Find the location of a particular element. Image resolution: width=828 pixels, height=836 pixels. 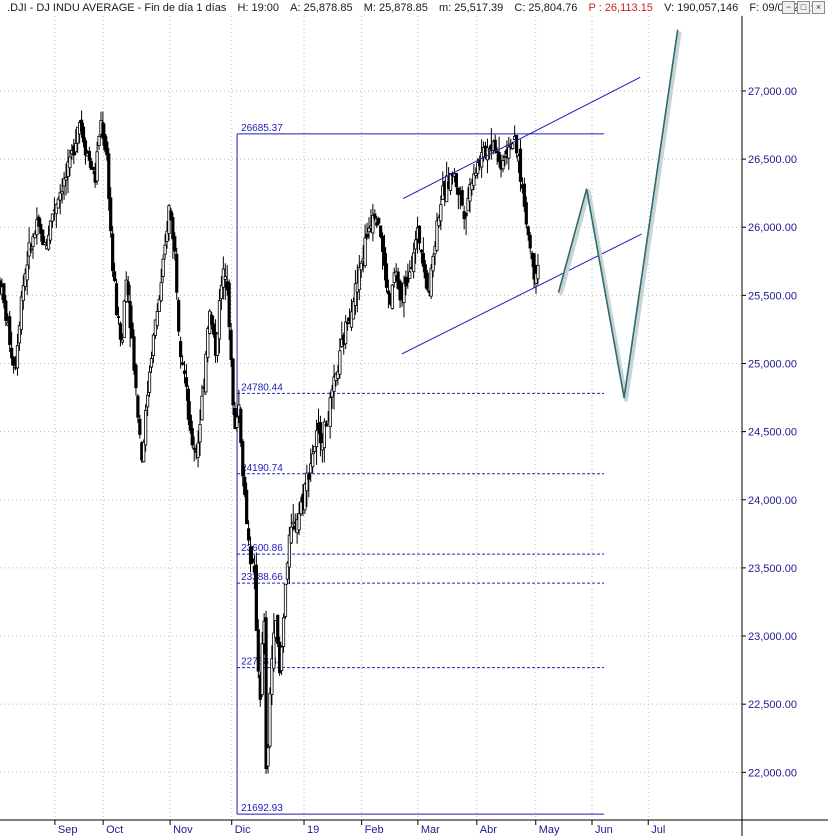

header-m: M: 25,878.85 is located at coordinates (395, 8).